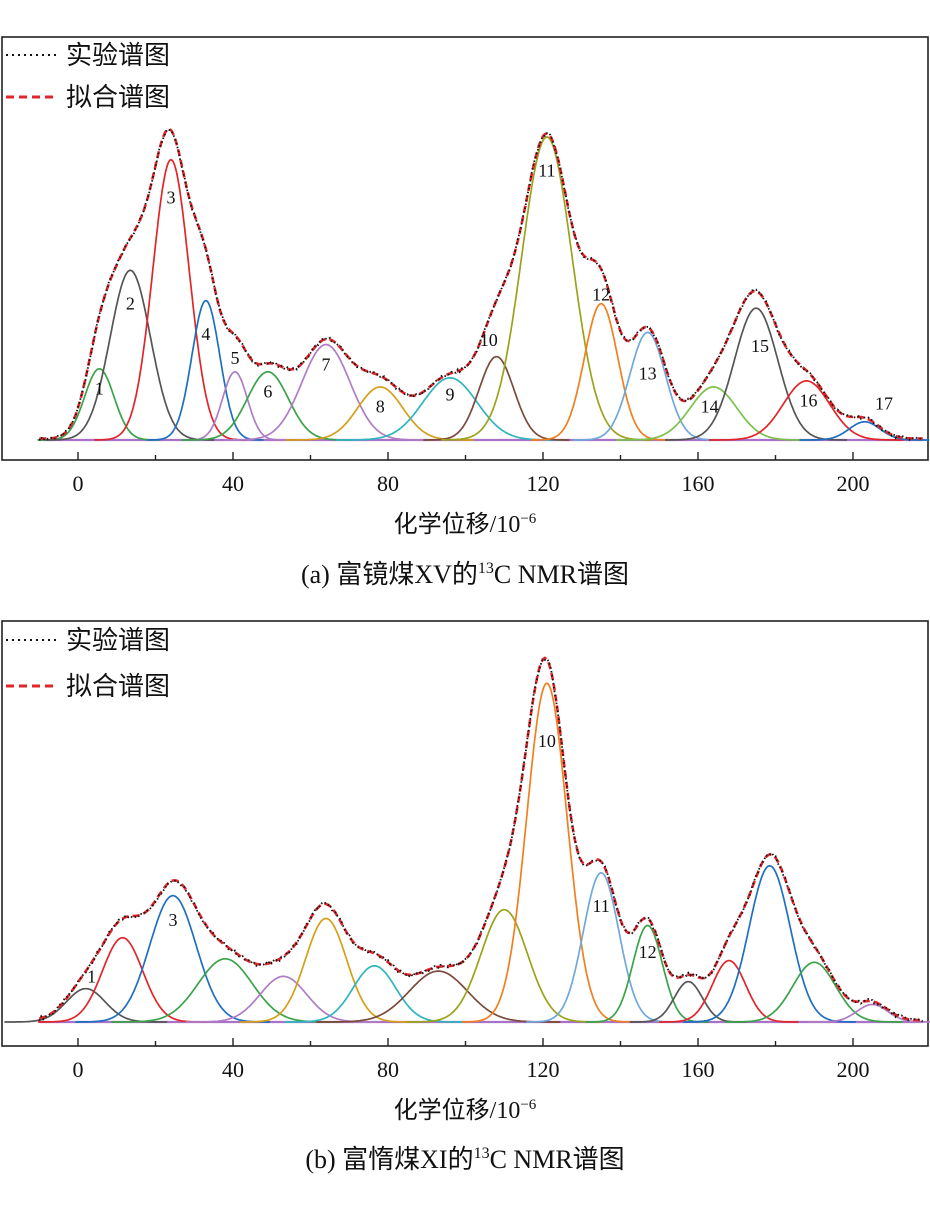  I want to click on caption-a: (a) 富镜煤XV的13C NMR谱图, so click(465, 574).